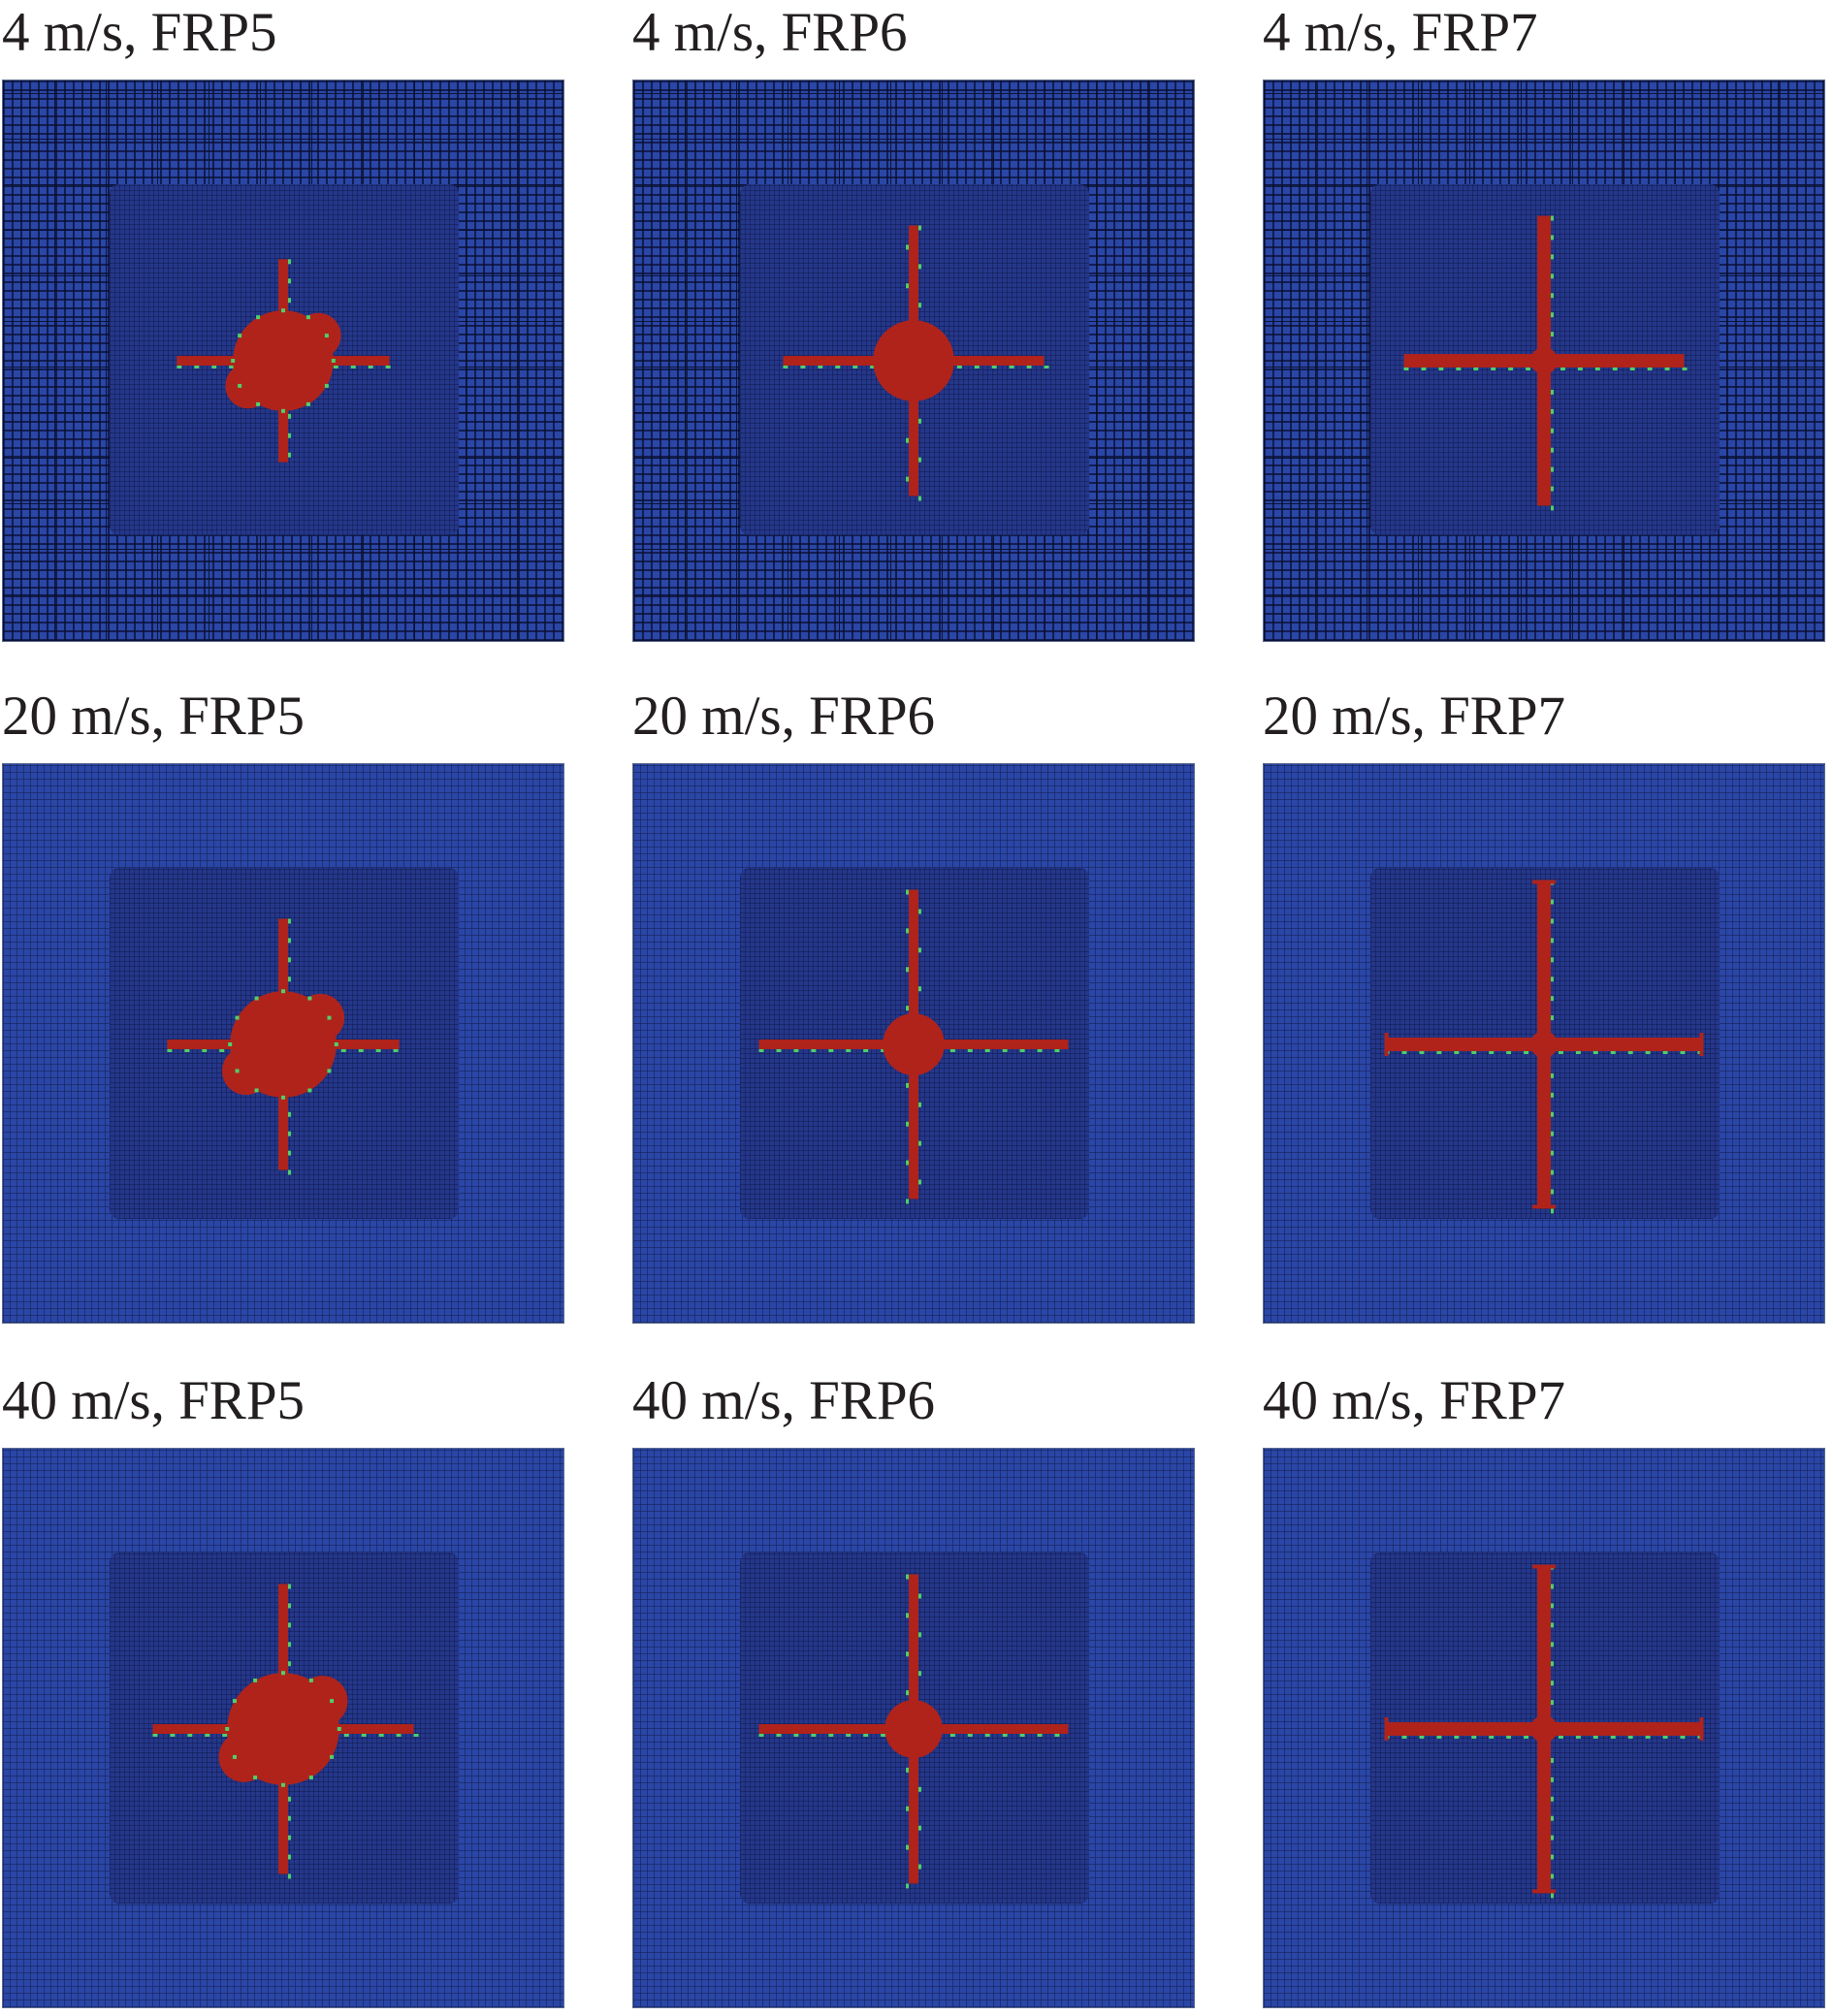 The height and width of the screenshot is (2016, 1833). I want to click on panel-4ms-frp7: 4 m/s, FRP7, so click(1546, 322).